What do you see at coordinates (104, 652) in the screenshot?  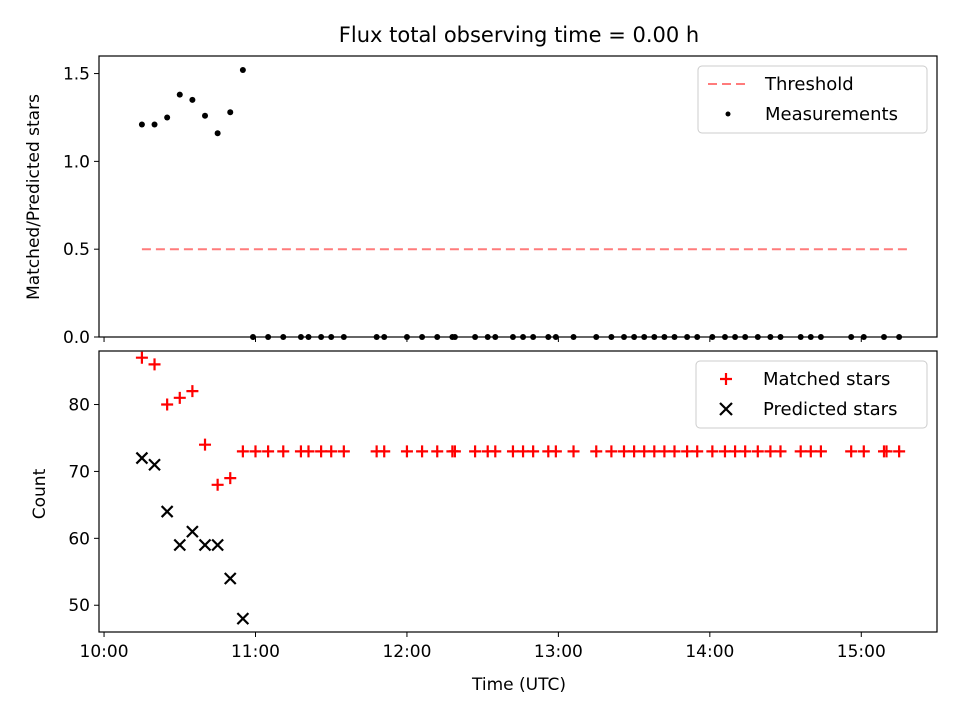 I see `x-tick-label: 10:00` at bounding box center [104, 652].